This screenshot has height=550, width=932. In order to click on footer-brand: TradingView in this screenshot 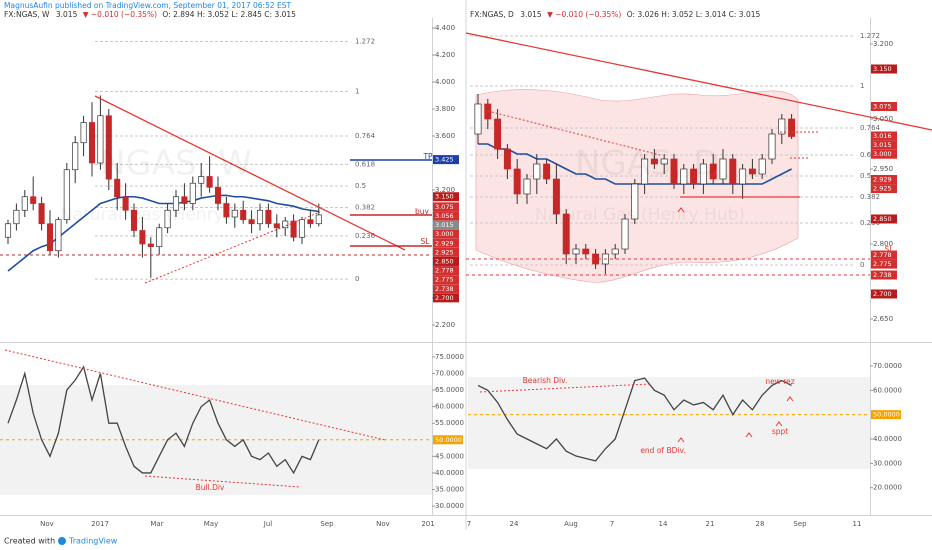, I will do `click(93, 541)`.